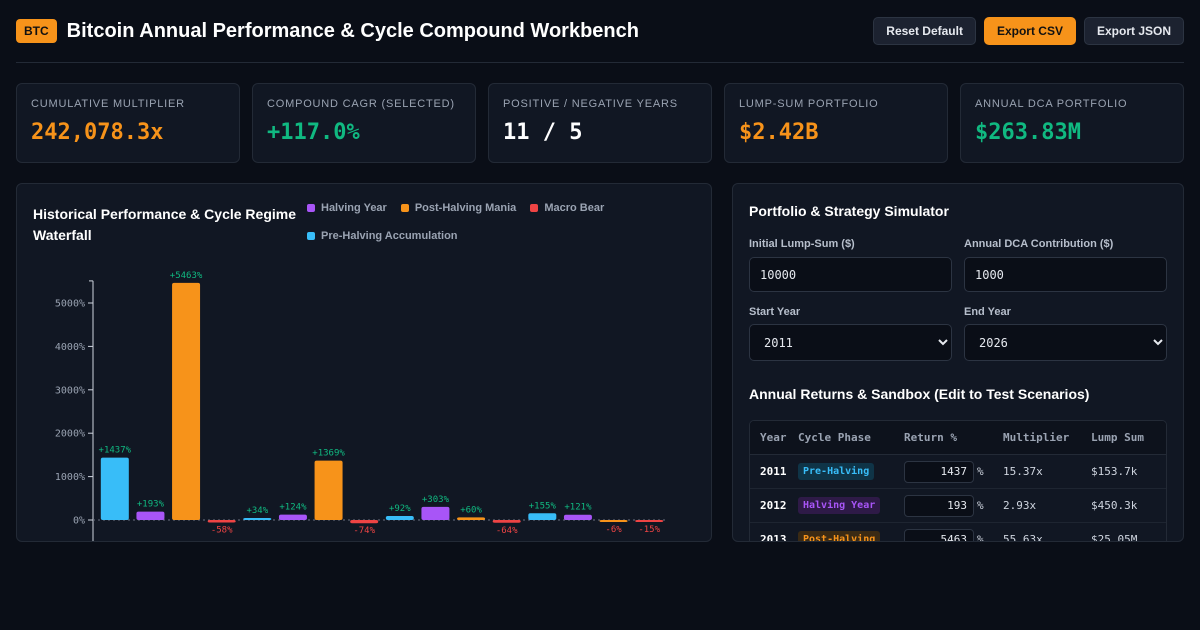  What do you see at coordinates (399, 518) in the screenshot?
I see `bar-2019` at bounding box center [399, 518].